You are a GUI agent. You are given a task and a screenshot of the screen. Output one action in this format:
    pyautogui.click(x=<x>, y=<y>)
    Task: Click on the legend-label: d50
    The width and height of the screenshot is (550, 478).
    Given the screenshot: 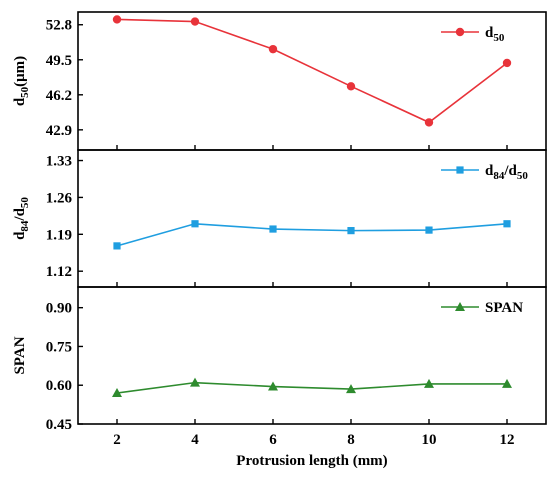 What is the action you would take?
    pyautogui.click(x=495, y=34)
    